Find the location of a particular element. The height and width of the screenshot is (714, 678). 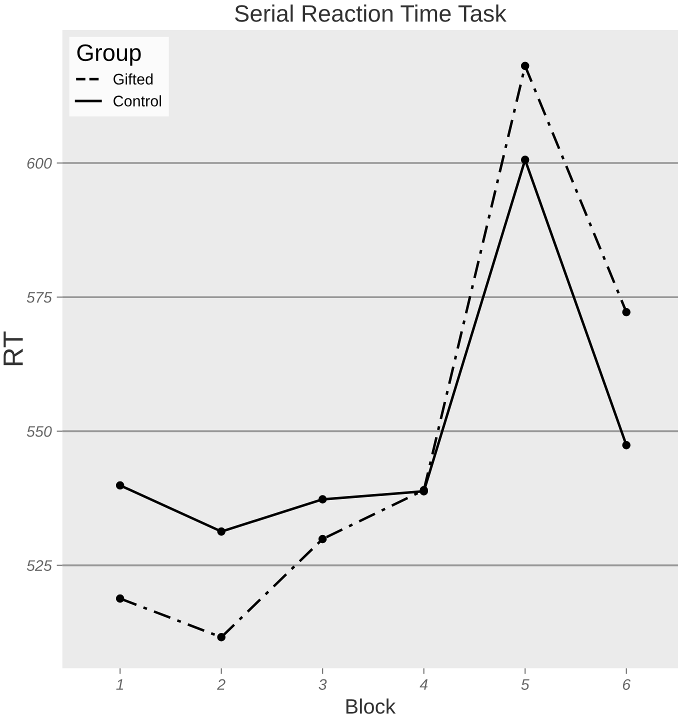

x-tick-label: 1 is located at coordinates (120, 684).